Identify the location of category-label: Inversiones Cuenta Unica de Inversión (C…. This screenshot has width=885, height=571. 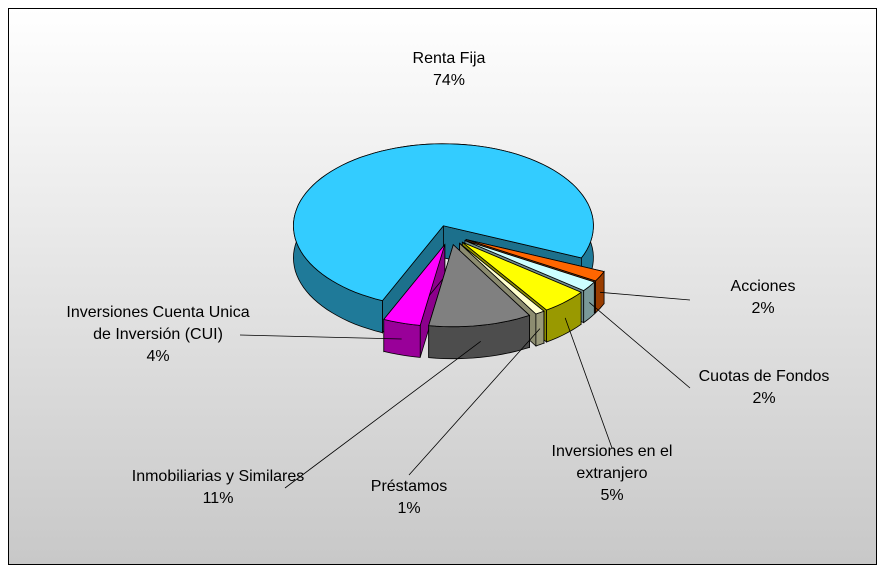
(158, 323).